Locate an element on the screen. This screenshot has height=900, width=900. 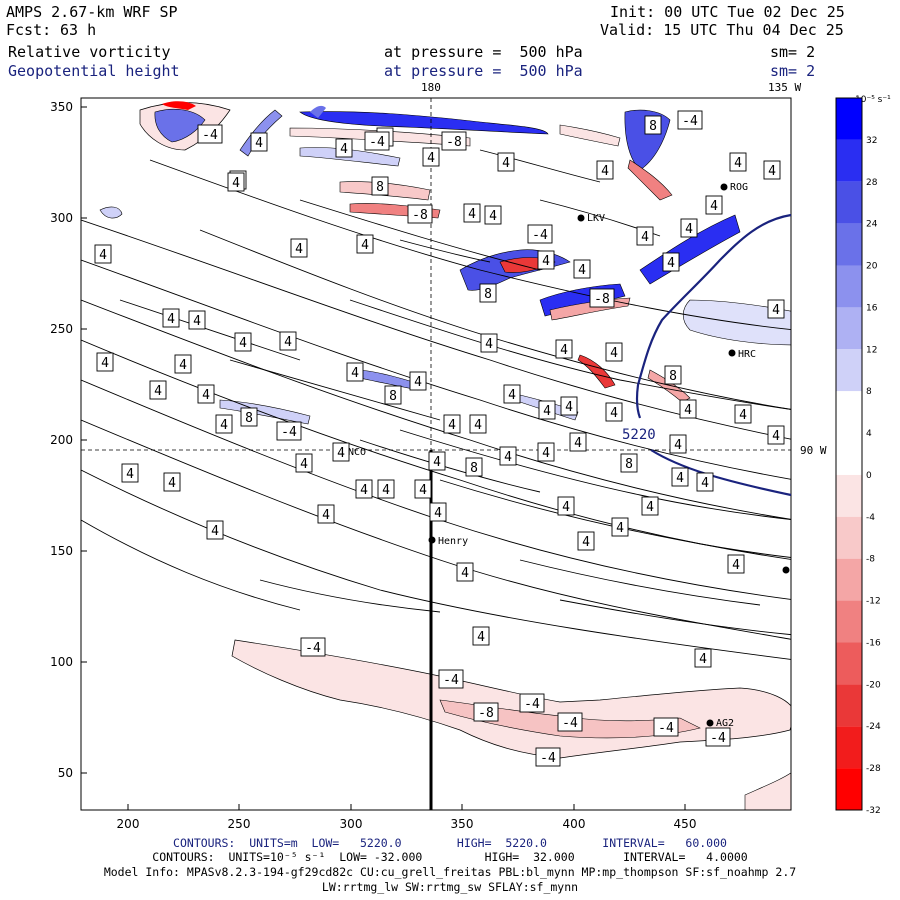
colorbar-label: 20 is located at coordinates (872, 267).